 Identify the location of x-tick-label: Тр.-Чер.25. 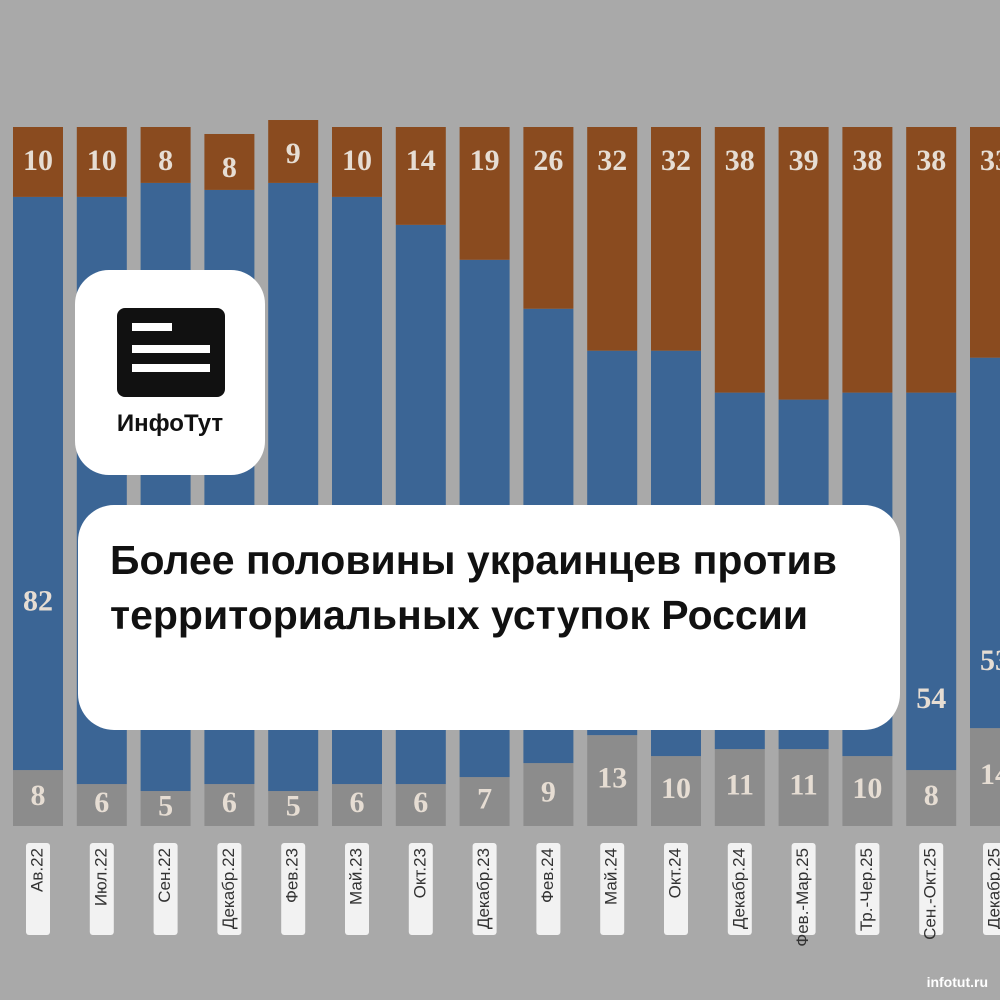
(866, 889).